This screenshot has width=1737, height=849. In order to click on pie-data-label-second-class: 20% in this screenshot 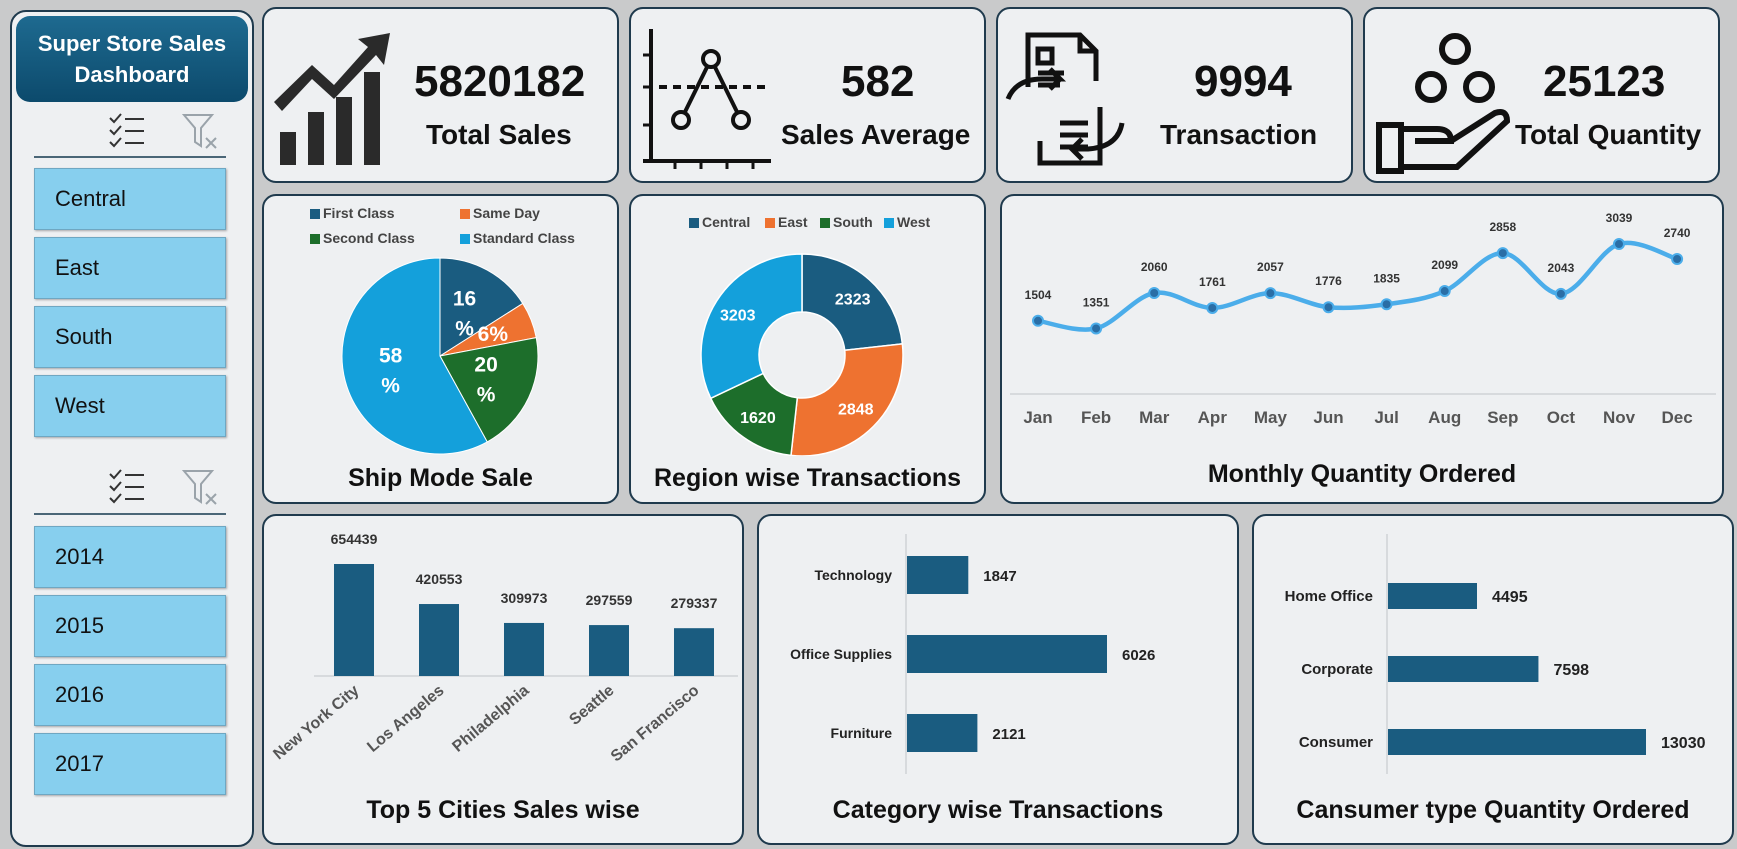, I will do `click(485, 380)`.